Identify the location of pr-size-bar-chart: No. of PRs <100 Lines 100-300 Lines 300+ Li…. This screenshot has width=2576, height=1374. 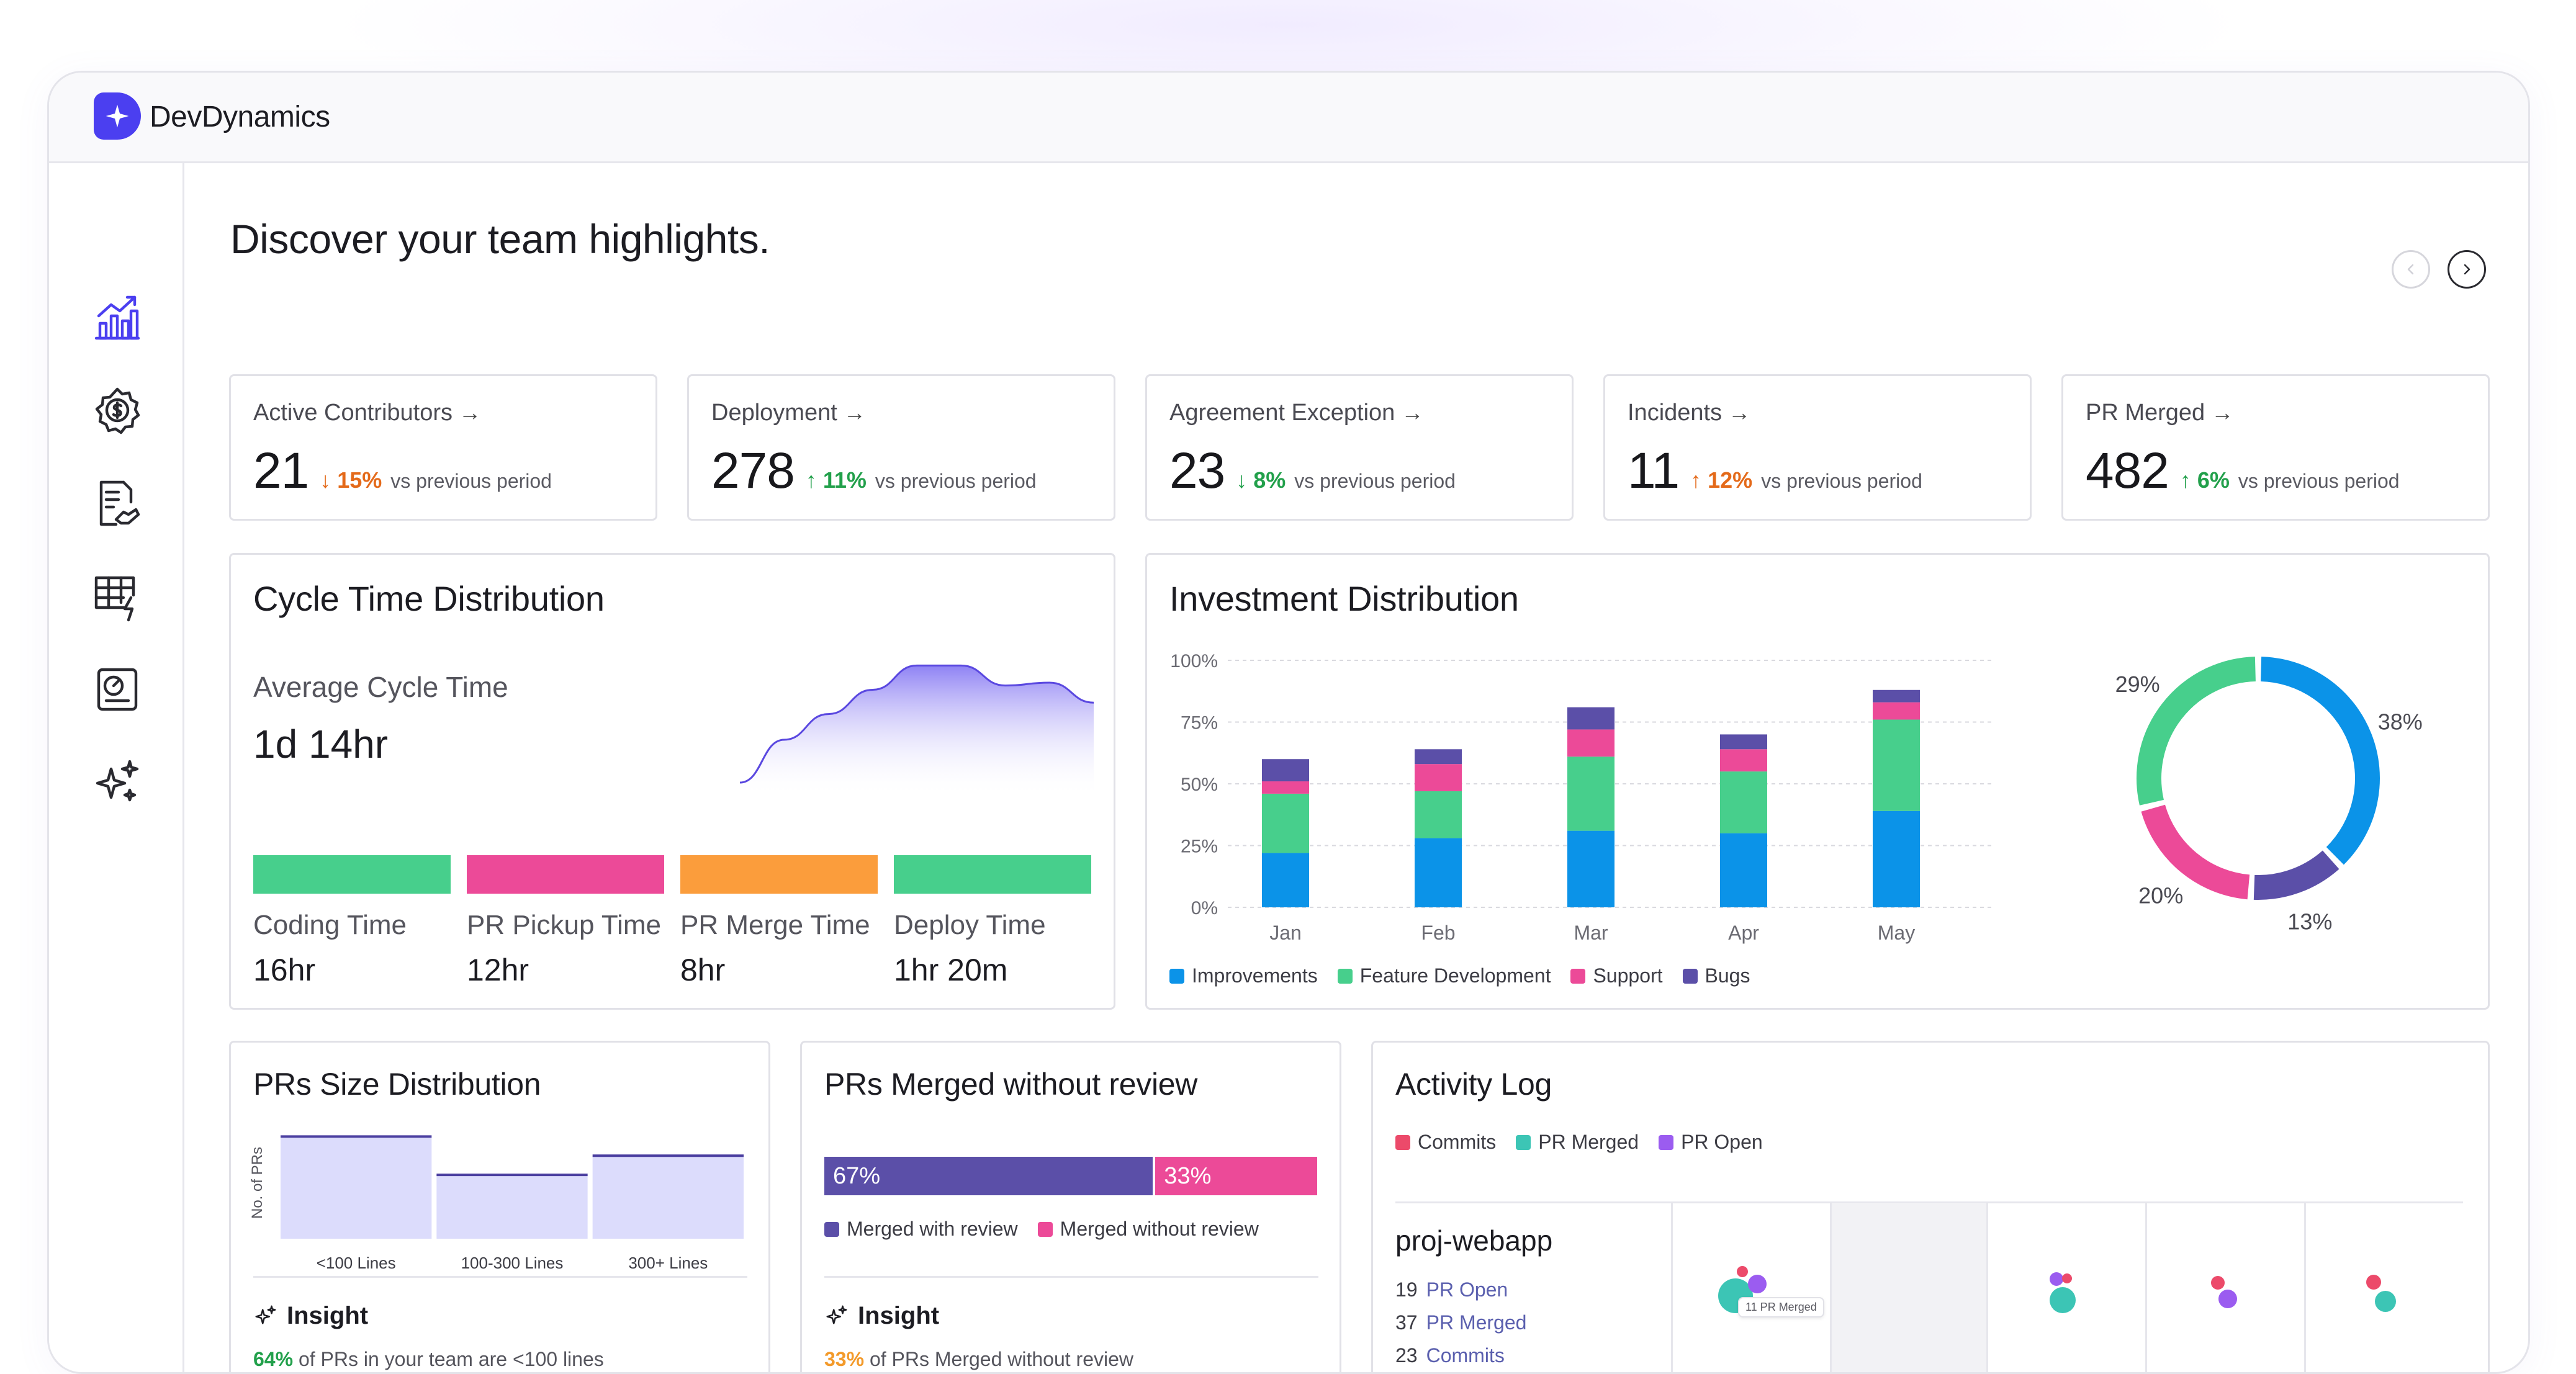
(496, 1204).